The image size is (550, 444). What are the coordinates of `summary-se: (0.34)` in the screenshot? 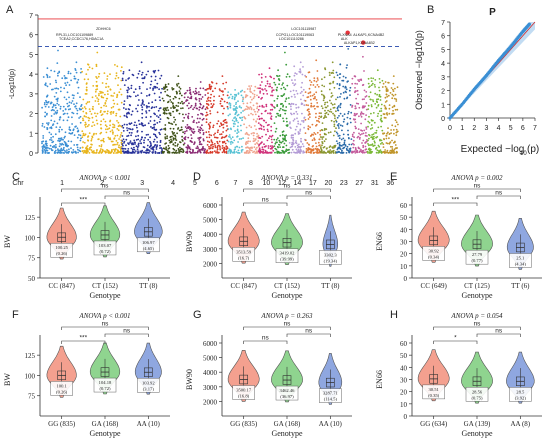 It's located at (434, 256).